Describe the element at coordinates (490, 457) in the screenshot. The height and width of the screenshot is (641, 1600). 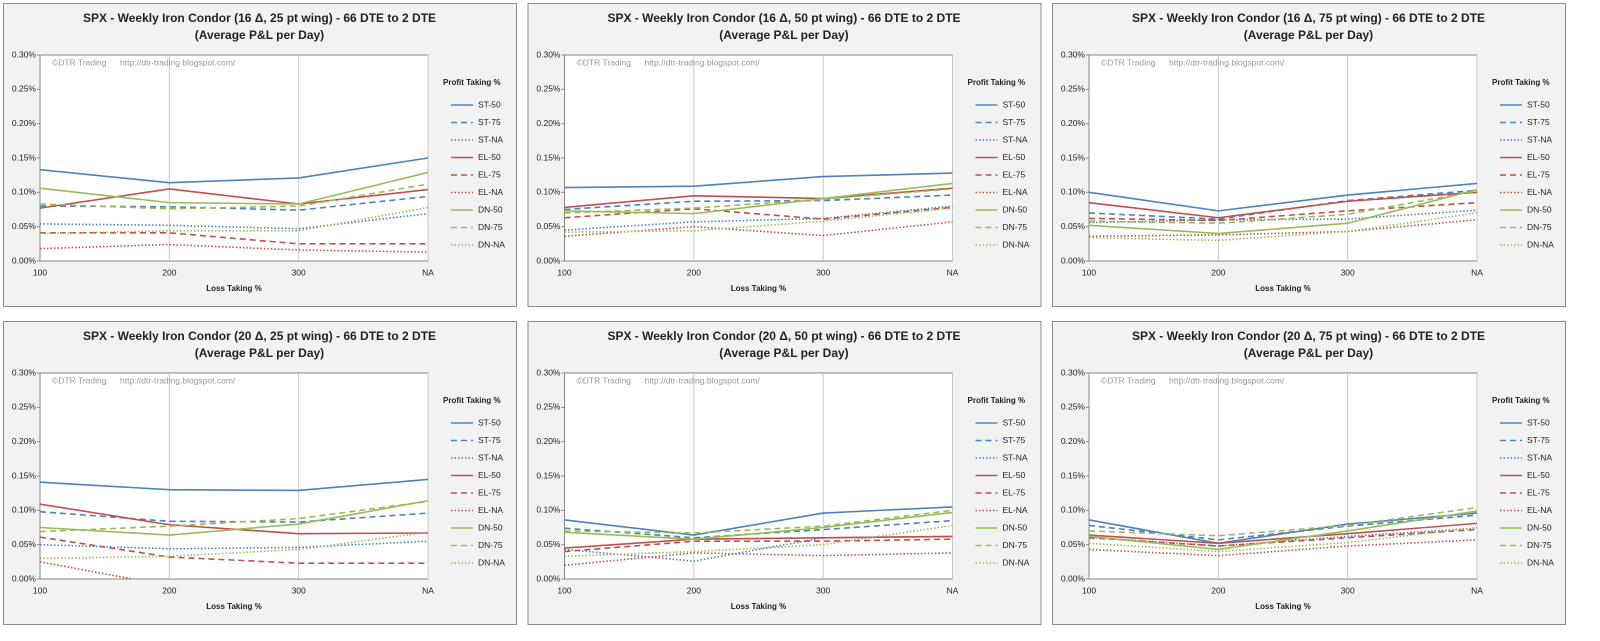
I see `legend-label: ST-NA` at that location.